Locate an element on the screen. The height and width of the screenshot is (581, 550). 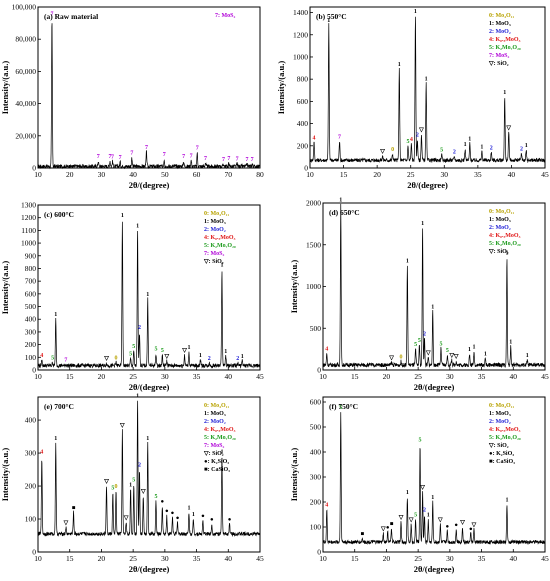
y-tick-label: 600 is located at coordinates (316, 402).